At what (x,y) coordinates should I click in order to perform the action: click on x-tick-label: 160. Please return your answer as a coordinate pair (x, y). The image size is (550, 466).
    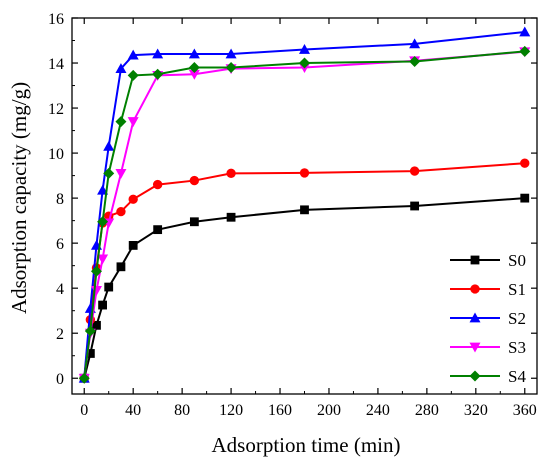
    Looking at the image, I should click on (280, 410).